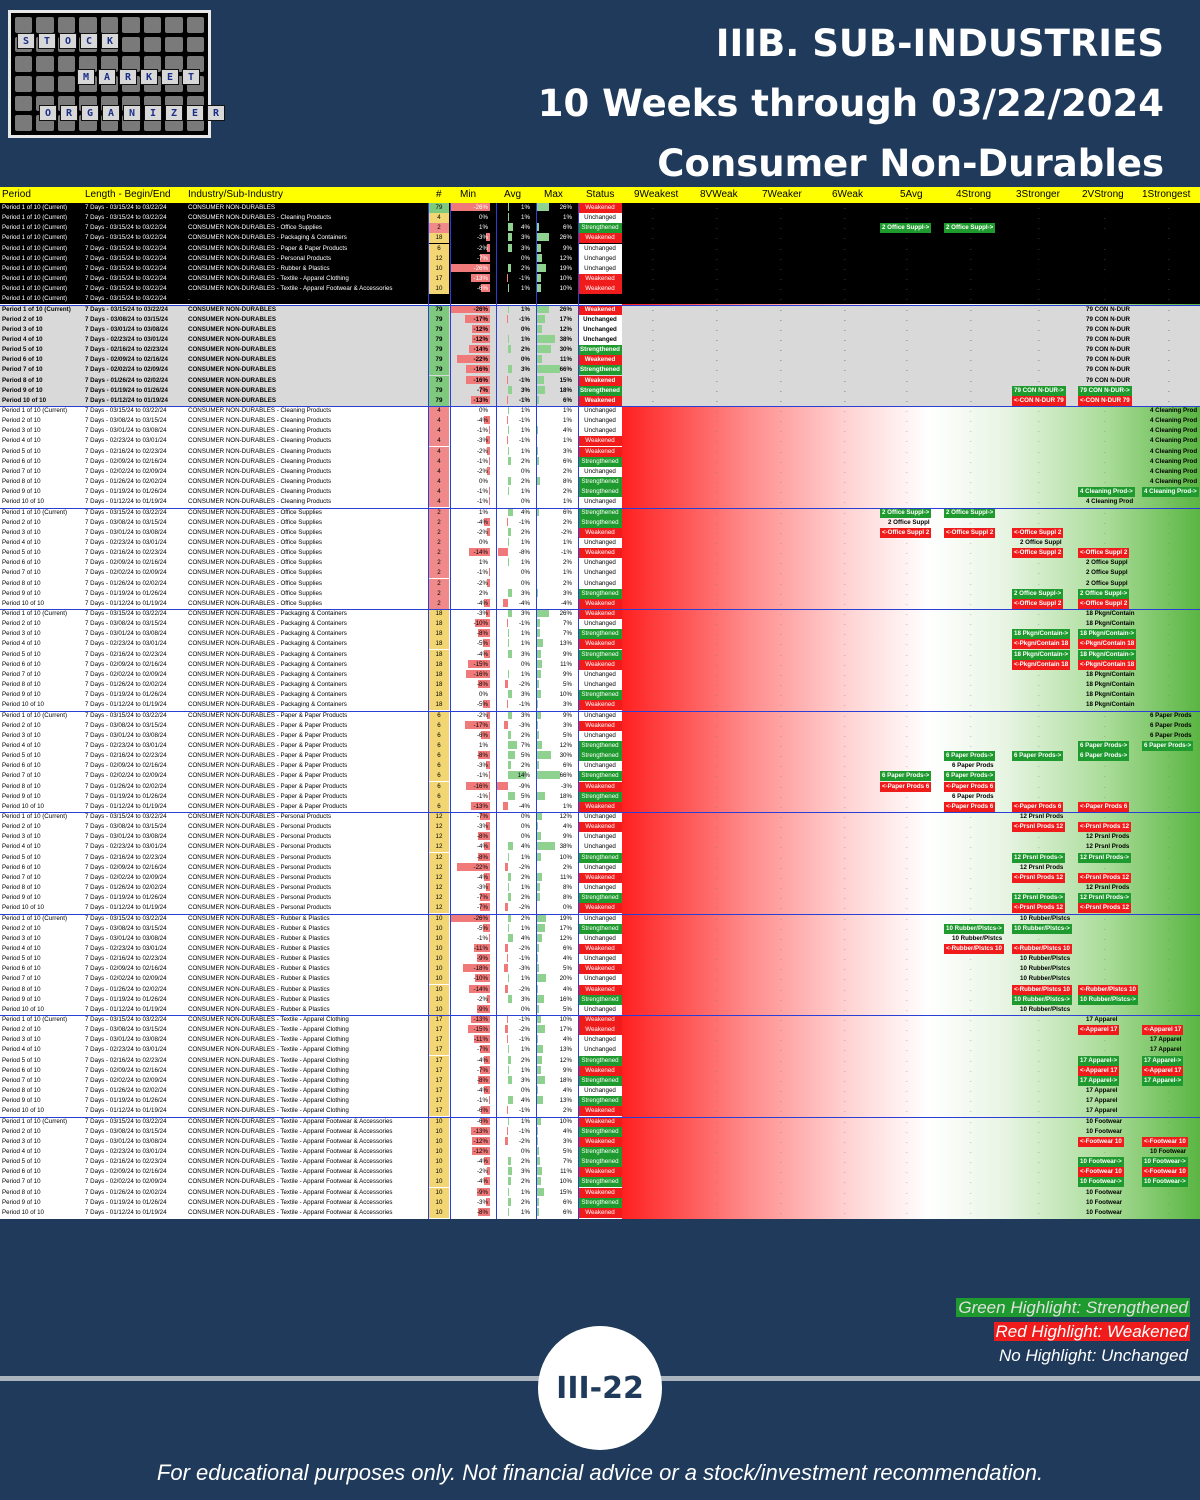  I want to click on length-cell: 7 Days - 02/09/24 to 02/16/24, so click(126, 360).